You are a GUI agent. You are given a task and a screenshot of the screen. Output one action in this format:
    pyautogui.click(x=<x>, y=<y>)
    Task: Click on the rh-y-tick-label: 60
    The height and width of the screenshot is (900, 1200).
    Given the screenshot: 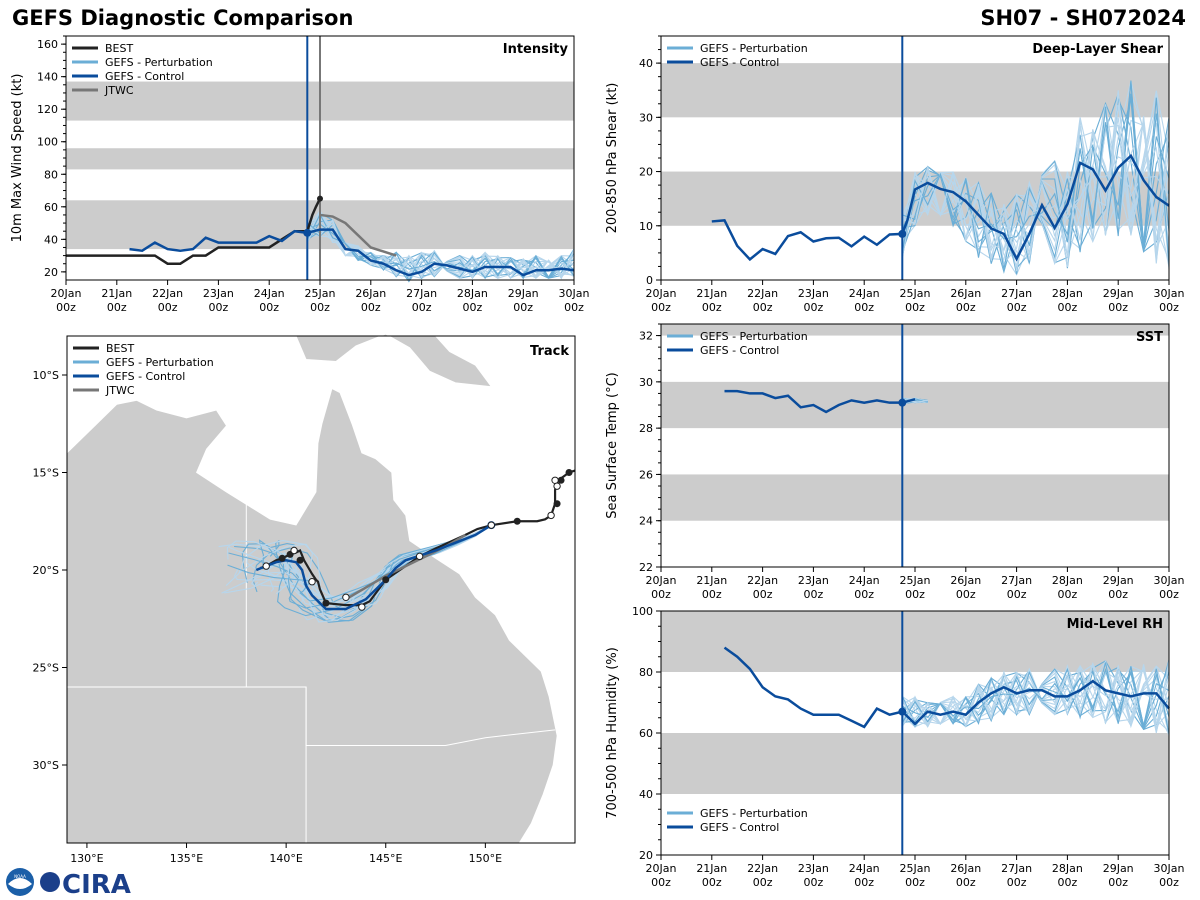 What is the action you would take?
    pyautogui.click(x=646, y=733)
    